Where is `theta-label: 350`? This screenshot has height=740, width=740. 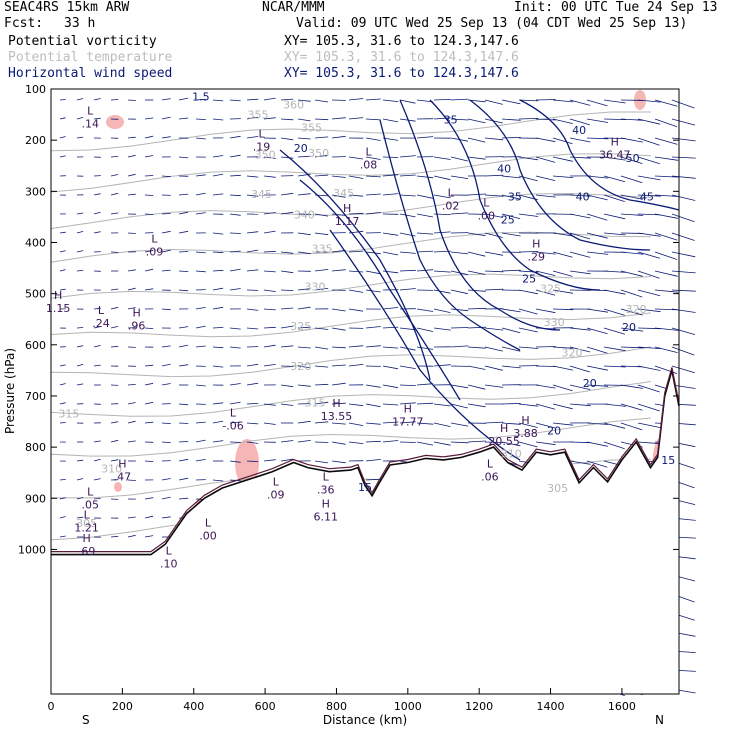
theta-label: 350 is located at coordinates (318, 153).